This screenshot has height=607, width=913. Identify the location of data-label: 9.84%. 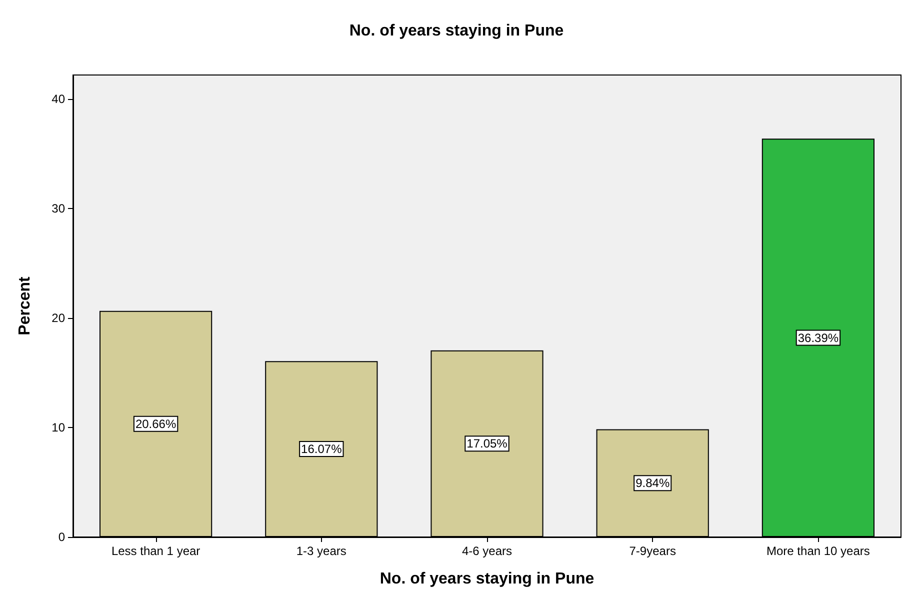
(653, 483).